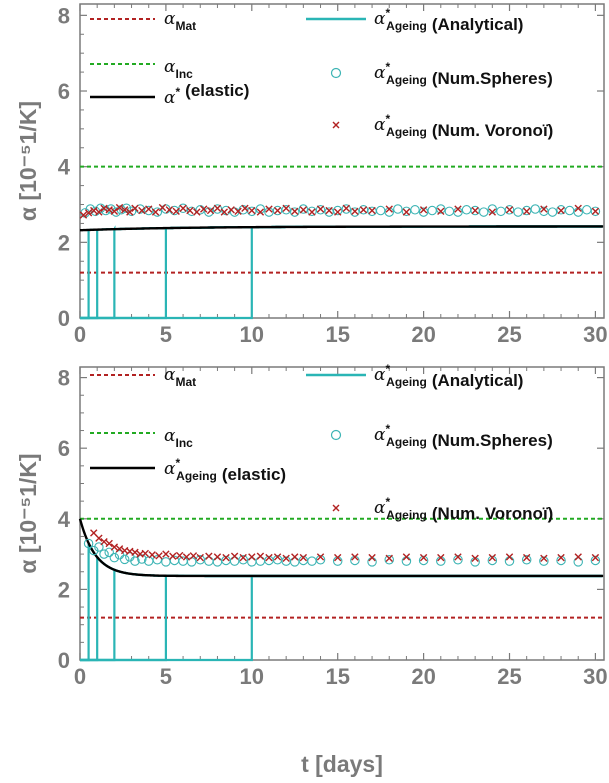  Describe the element at coordinates (252, 334) in the screenshot. I see `x-tick-label: 10` at that location.